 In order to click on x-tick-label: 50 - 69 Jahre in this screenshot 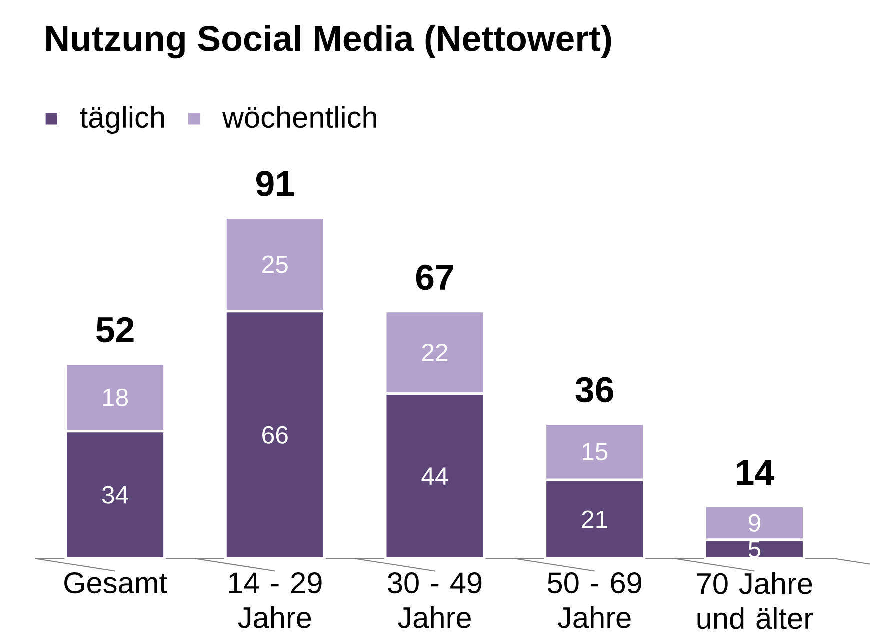, I will do `click(595, 600)`.